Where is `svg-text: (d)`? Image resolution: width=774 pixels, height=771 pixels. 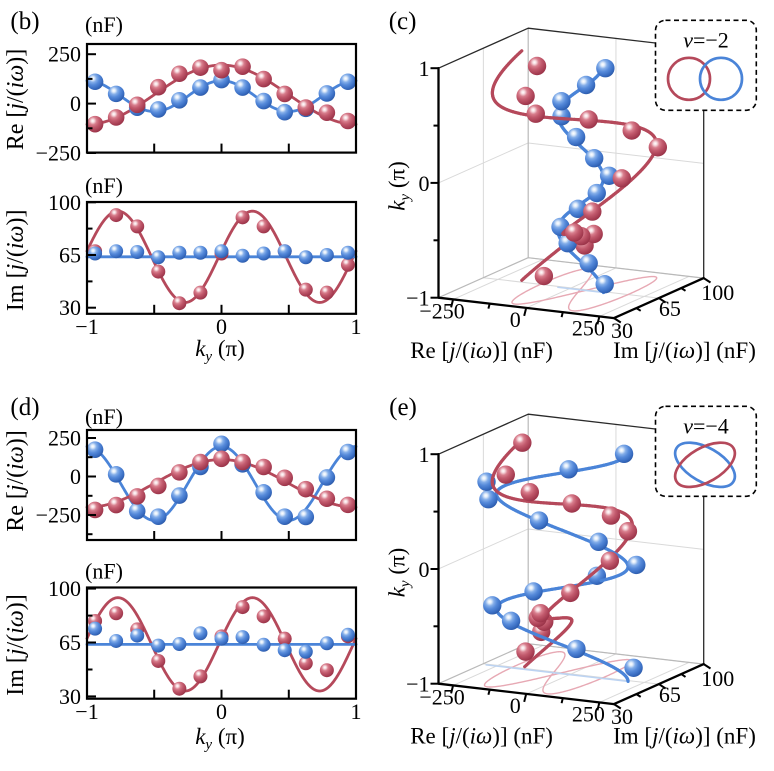
svg-text: (d) is located at coordinates (24, 407).